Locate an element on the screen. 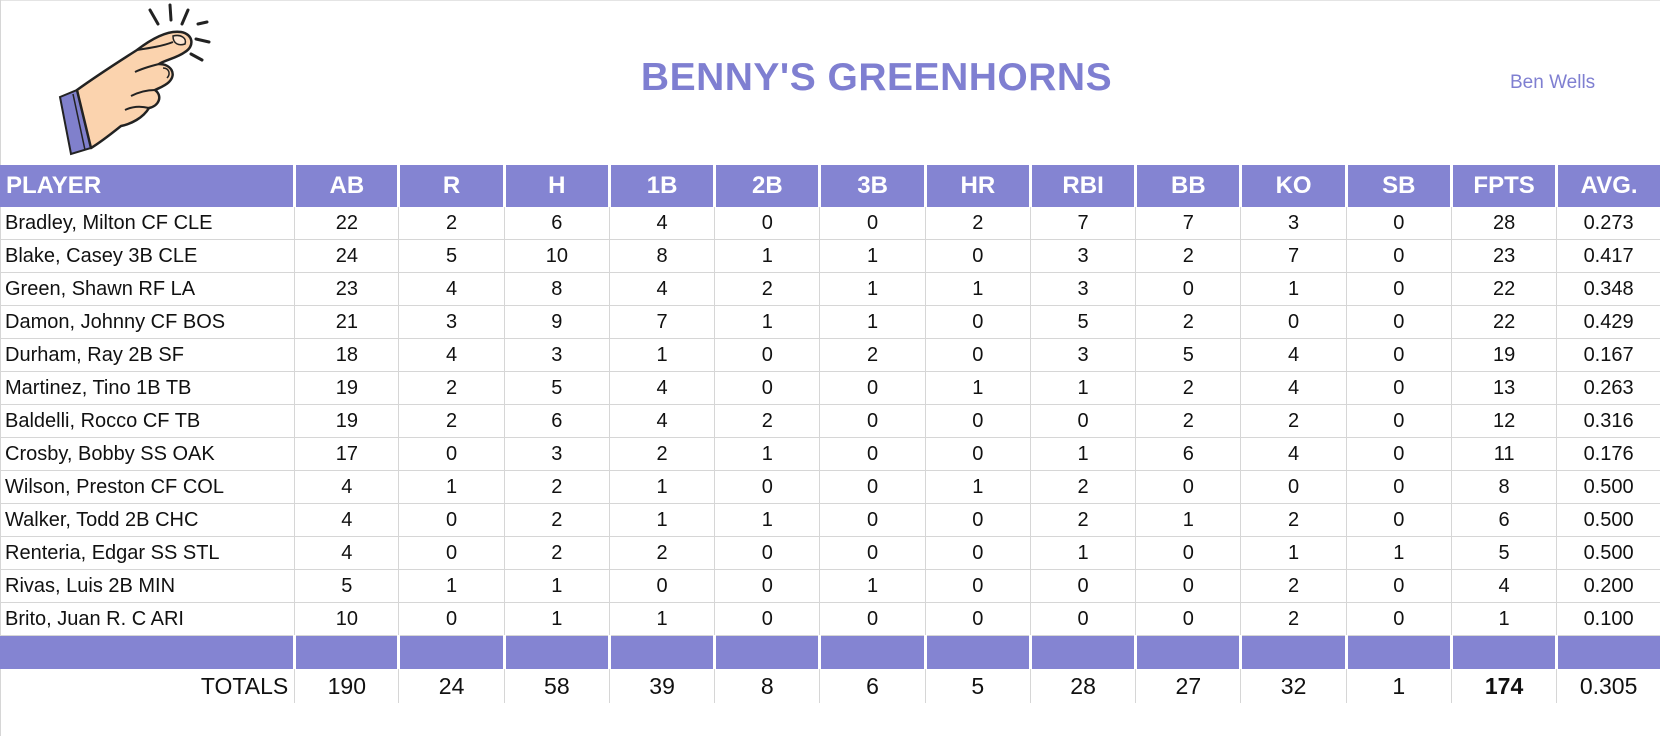  column-header-hr: HR is located at coordinates (978, 186).